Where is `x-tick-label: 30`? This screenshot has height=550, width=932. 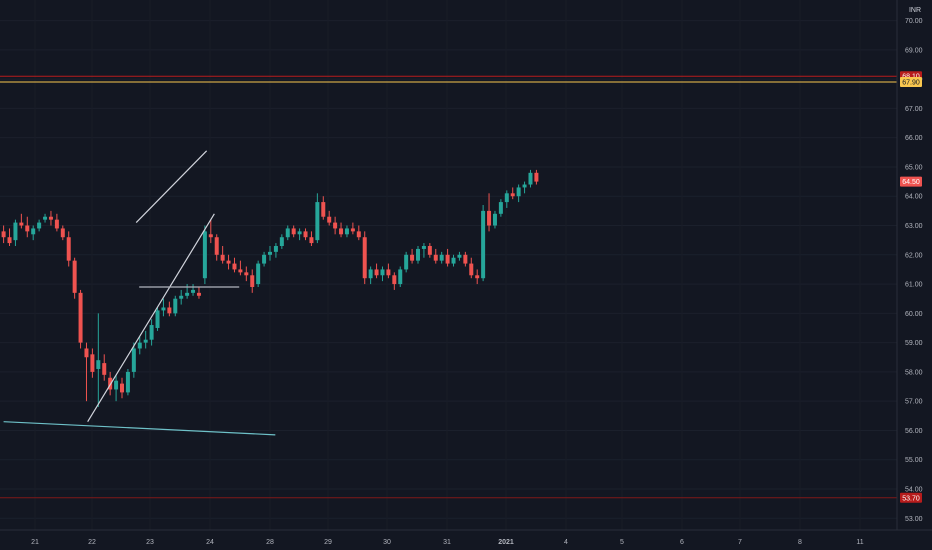 x-tick-label: 30 is located at coordinates (387, 542).